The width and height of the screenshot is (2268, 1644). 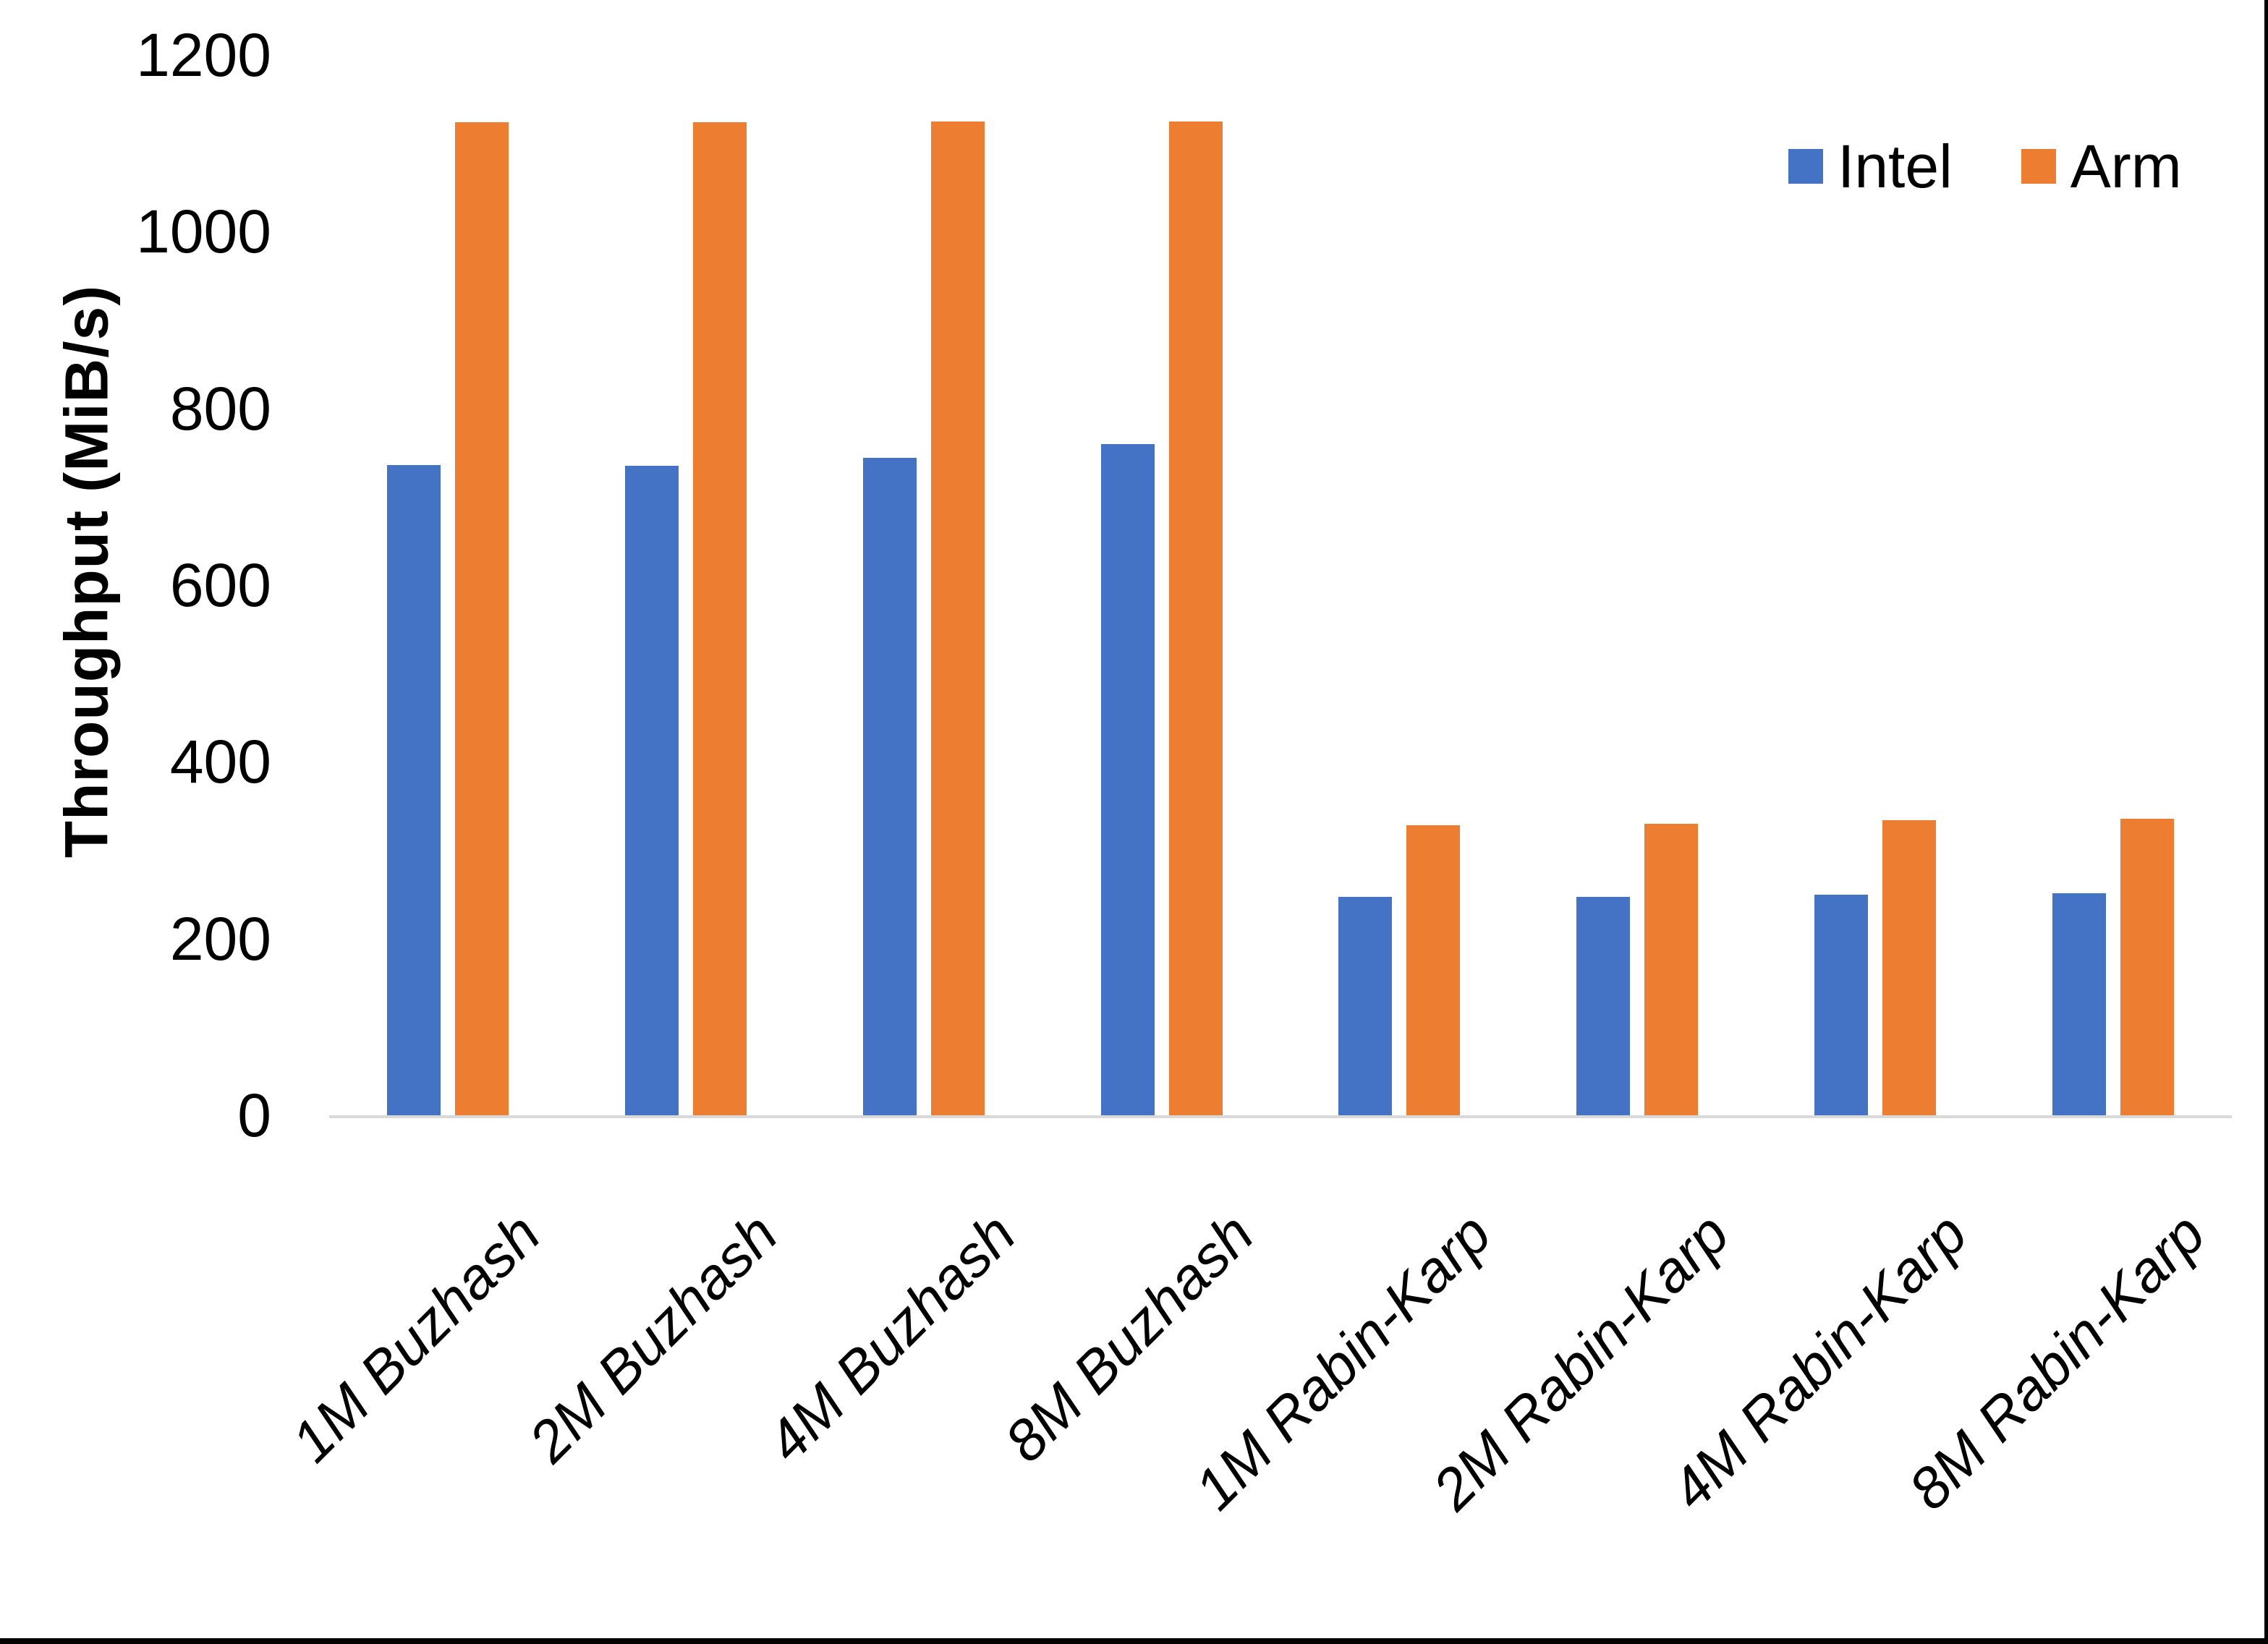 I want to click on bar-intel-2m-buzhash, so click(x=652, y=790).